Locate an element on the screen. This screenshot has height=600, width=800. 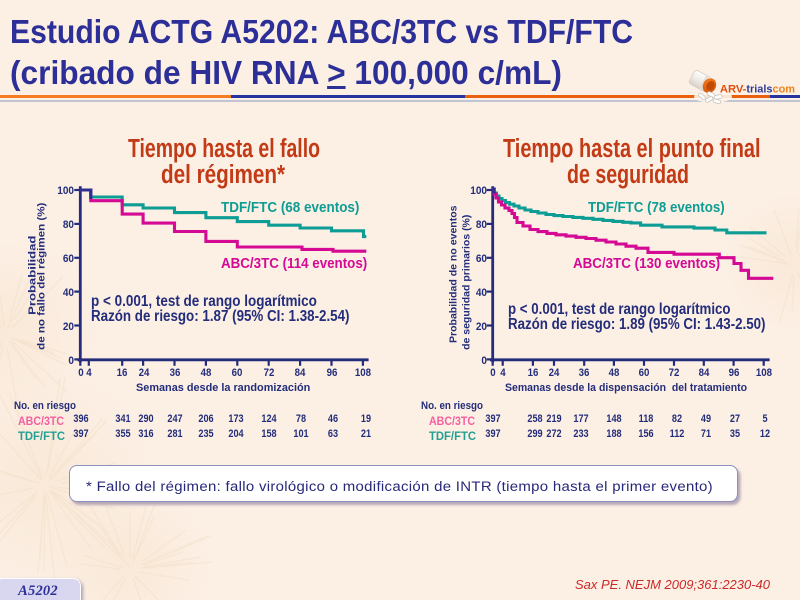
svg-text: ARV- is located at coordinates (733, 89).